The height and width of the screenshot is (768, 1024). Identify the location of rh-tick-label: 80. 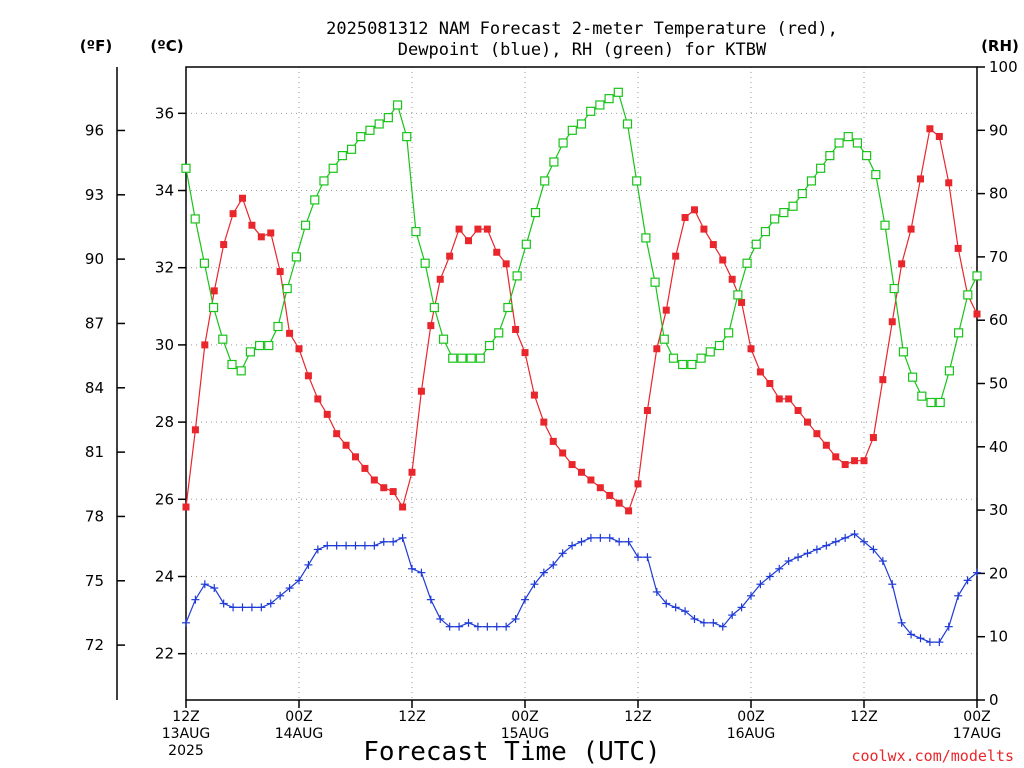
(998, 194).